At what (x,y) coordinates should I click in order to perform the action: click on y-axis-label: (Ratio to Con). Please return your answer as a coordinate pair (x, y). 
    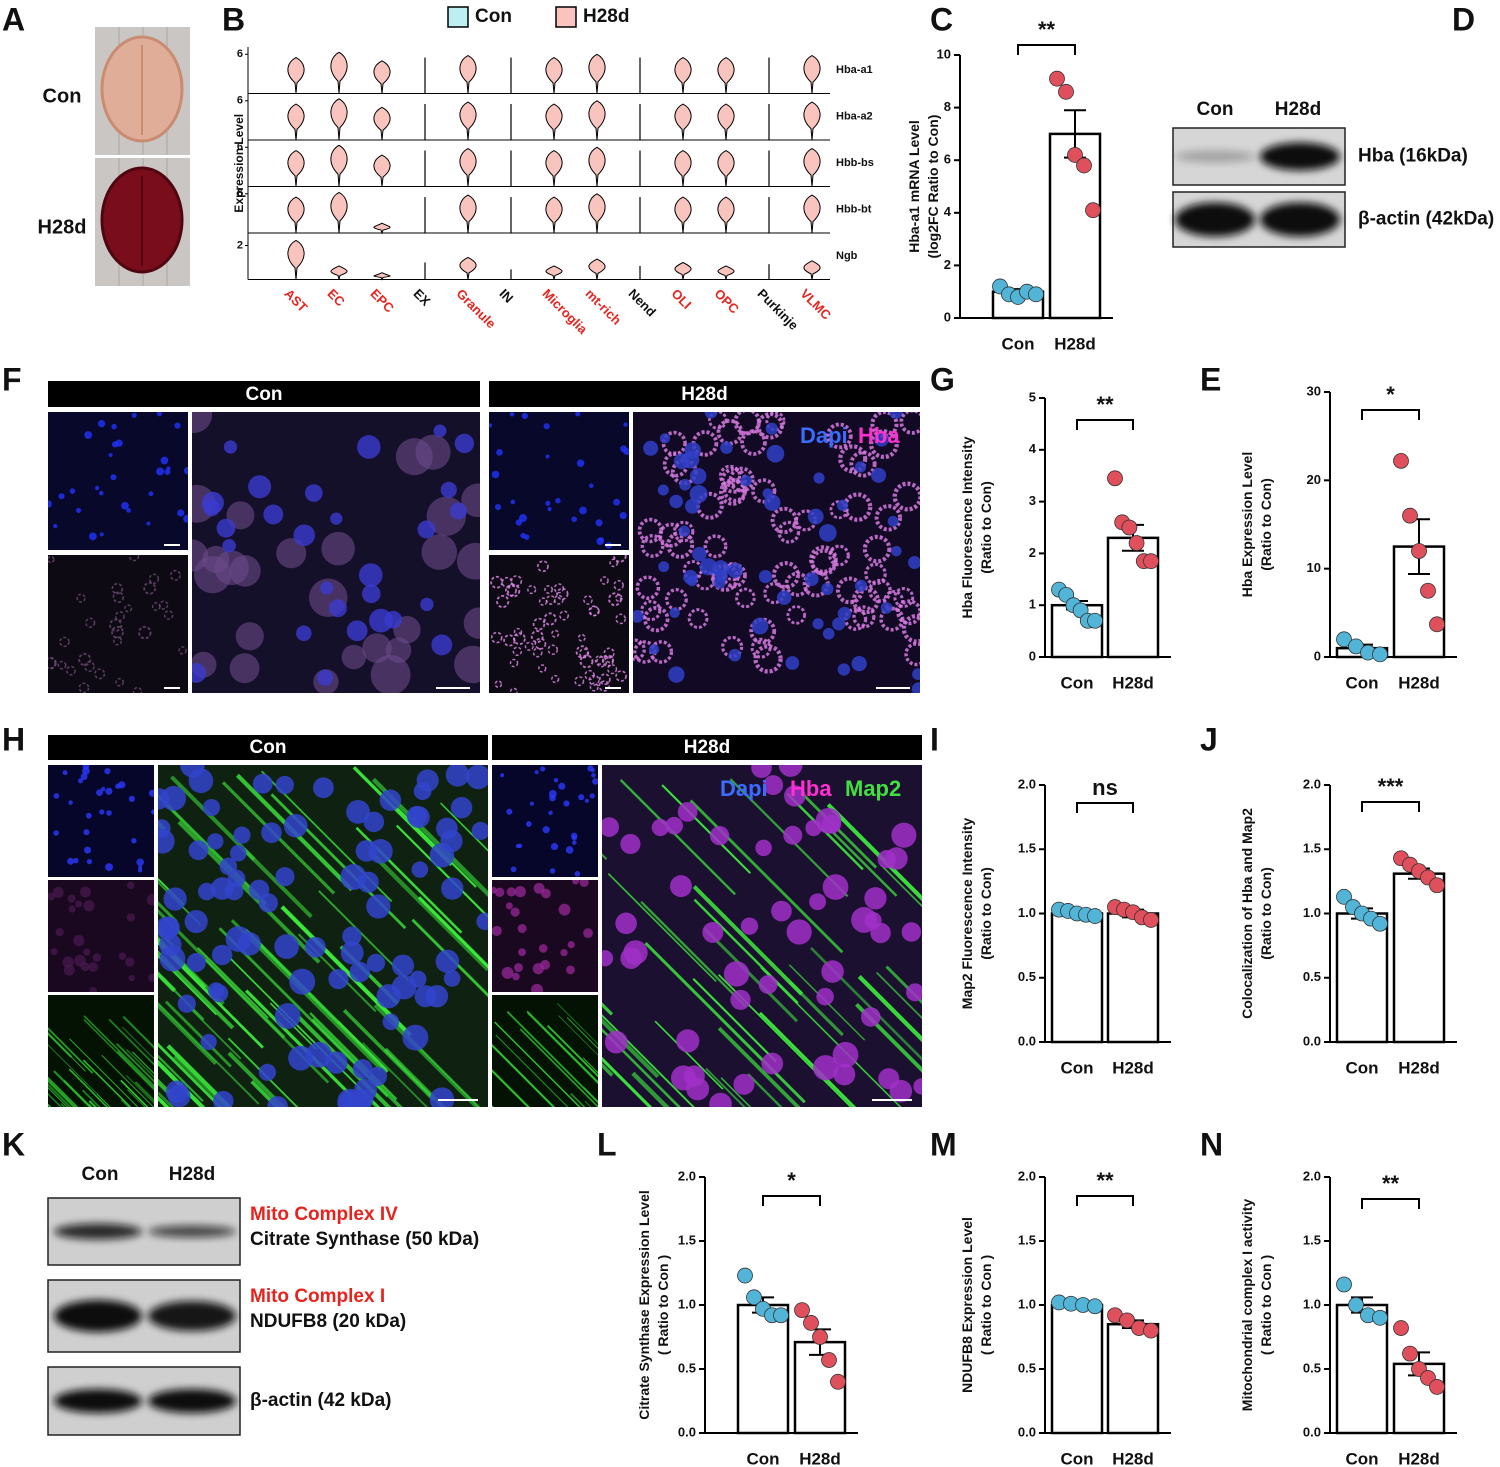
    Looking at the image, I should click on (986, 913).